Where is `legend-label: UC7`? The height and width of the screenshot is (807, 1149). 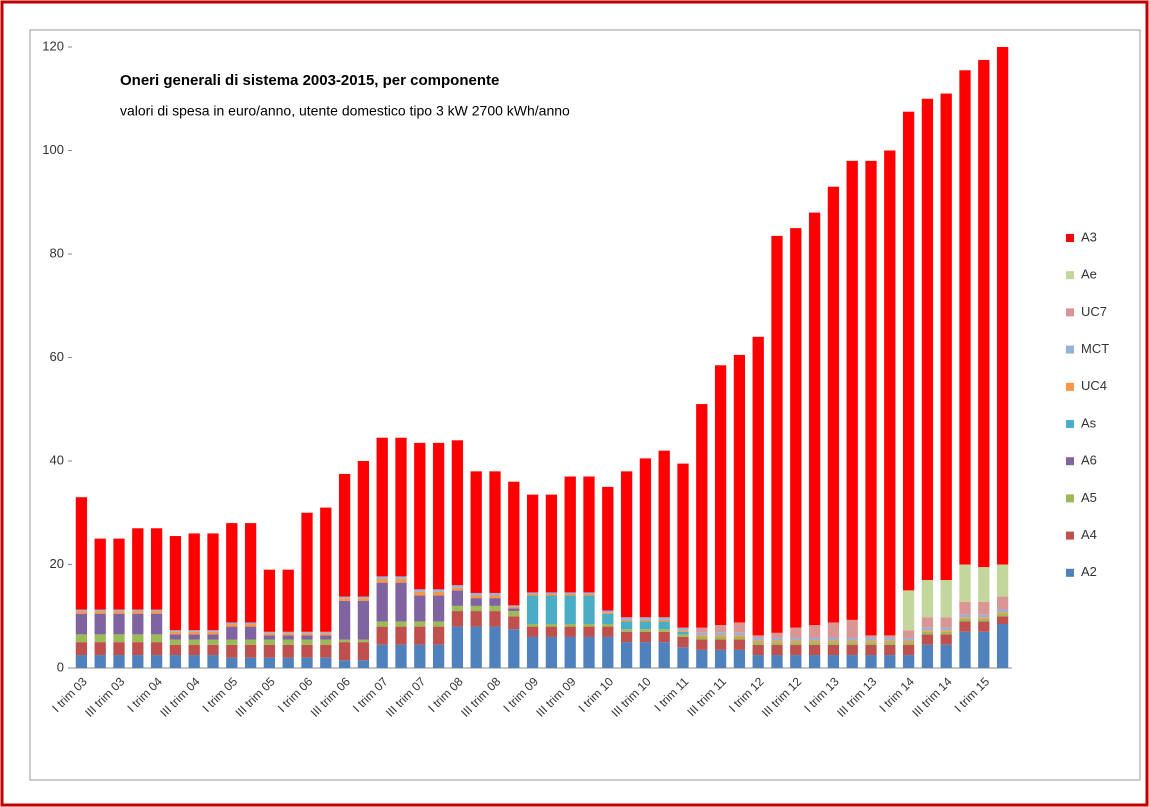 legend-label: UC7 is located at coordinates (1094, 311).